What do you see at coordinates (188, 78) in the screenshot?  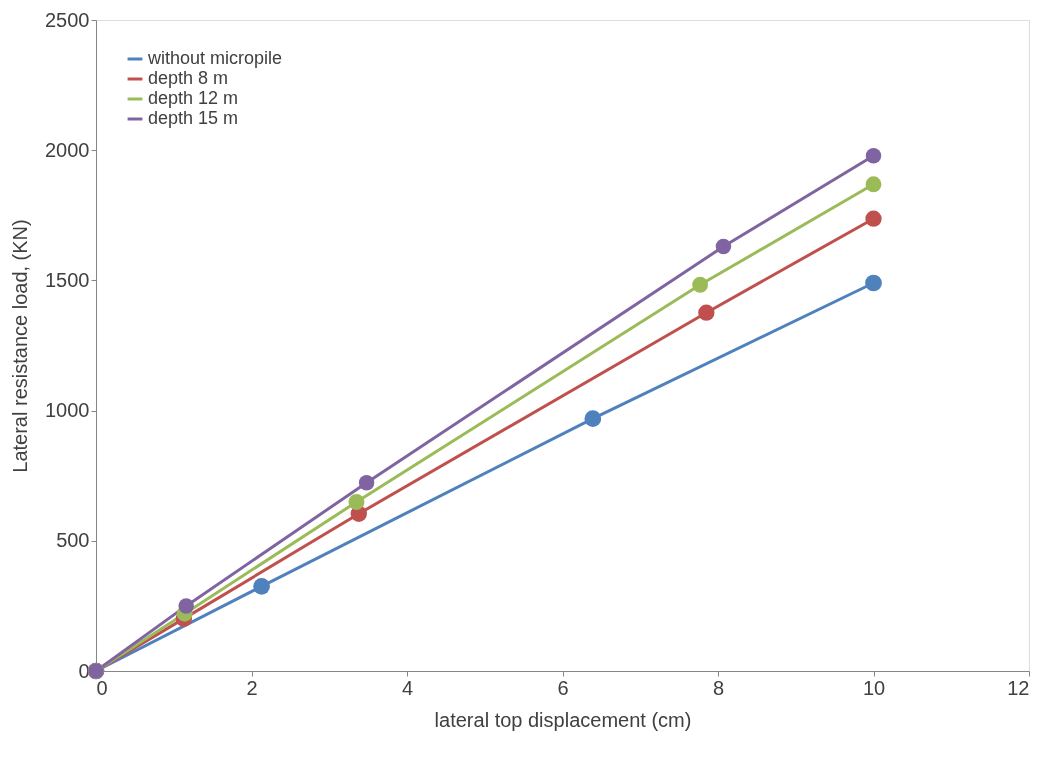 I see `legend-label: depth 8 m` at bounding box center [188, 78].